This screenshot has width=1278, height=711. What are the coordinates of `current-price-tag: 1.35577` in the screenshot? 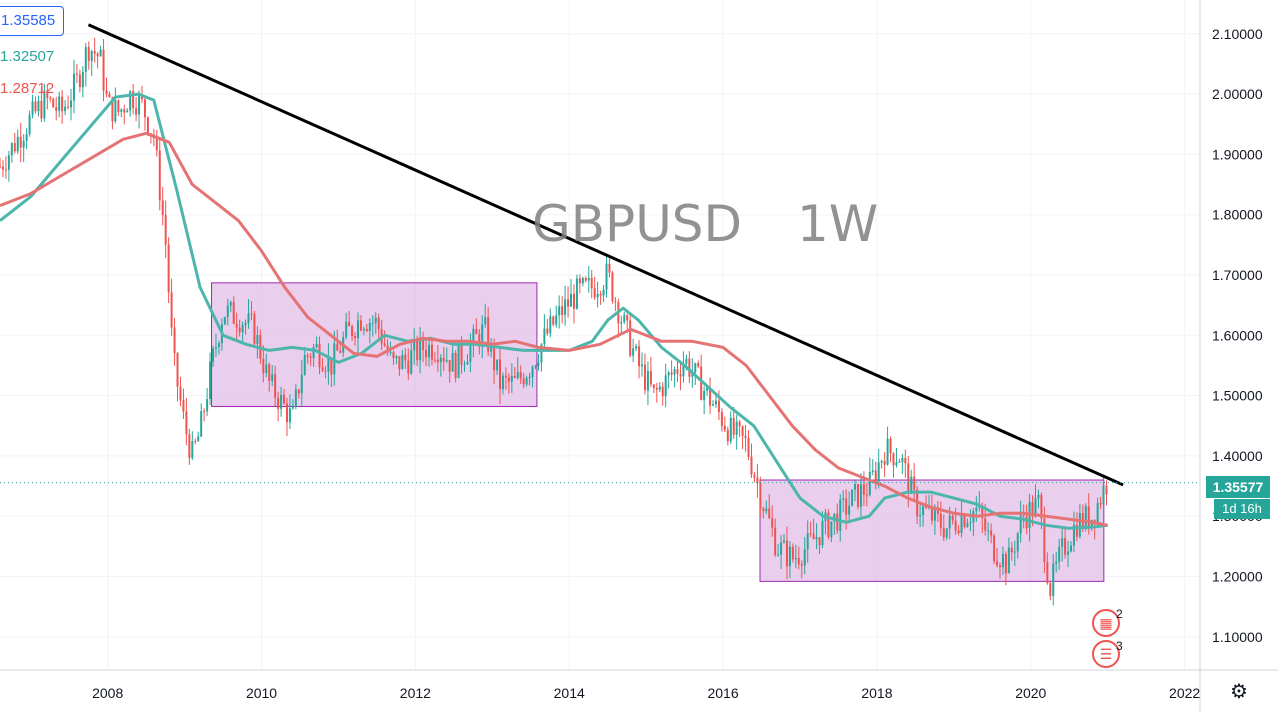 It's located at (1238, 487).